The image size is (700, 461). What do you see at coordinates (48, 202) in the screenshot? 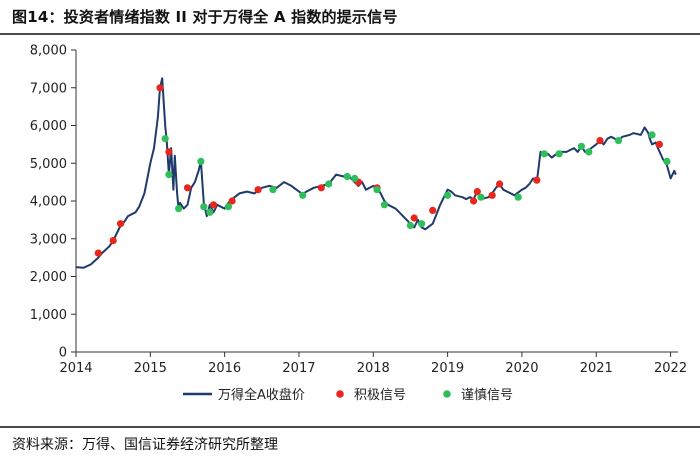
I see `y-tick-label: 4,000` at bounding box center [48, 202].